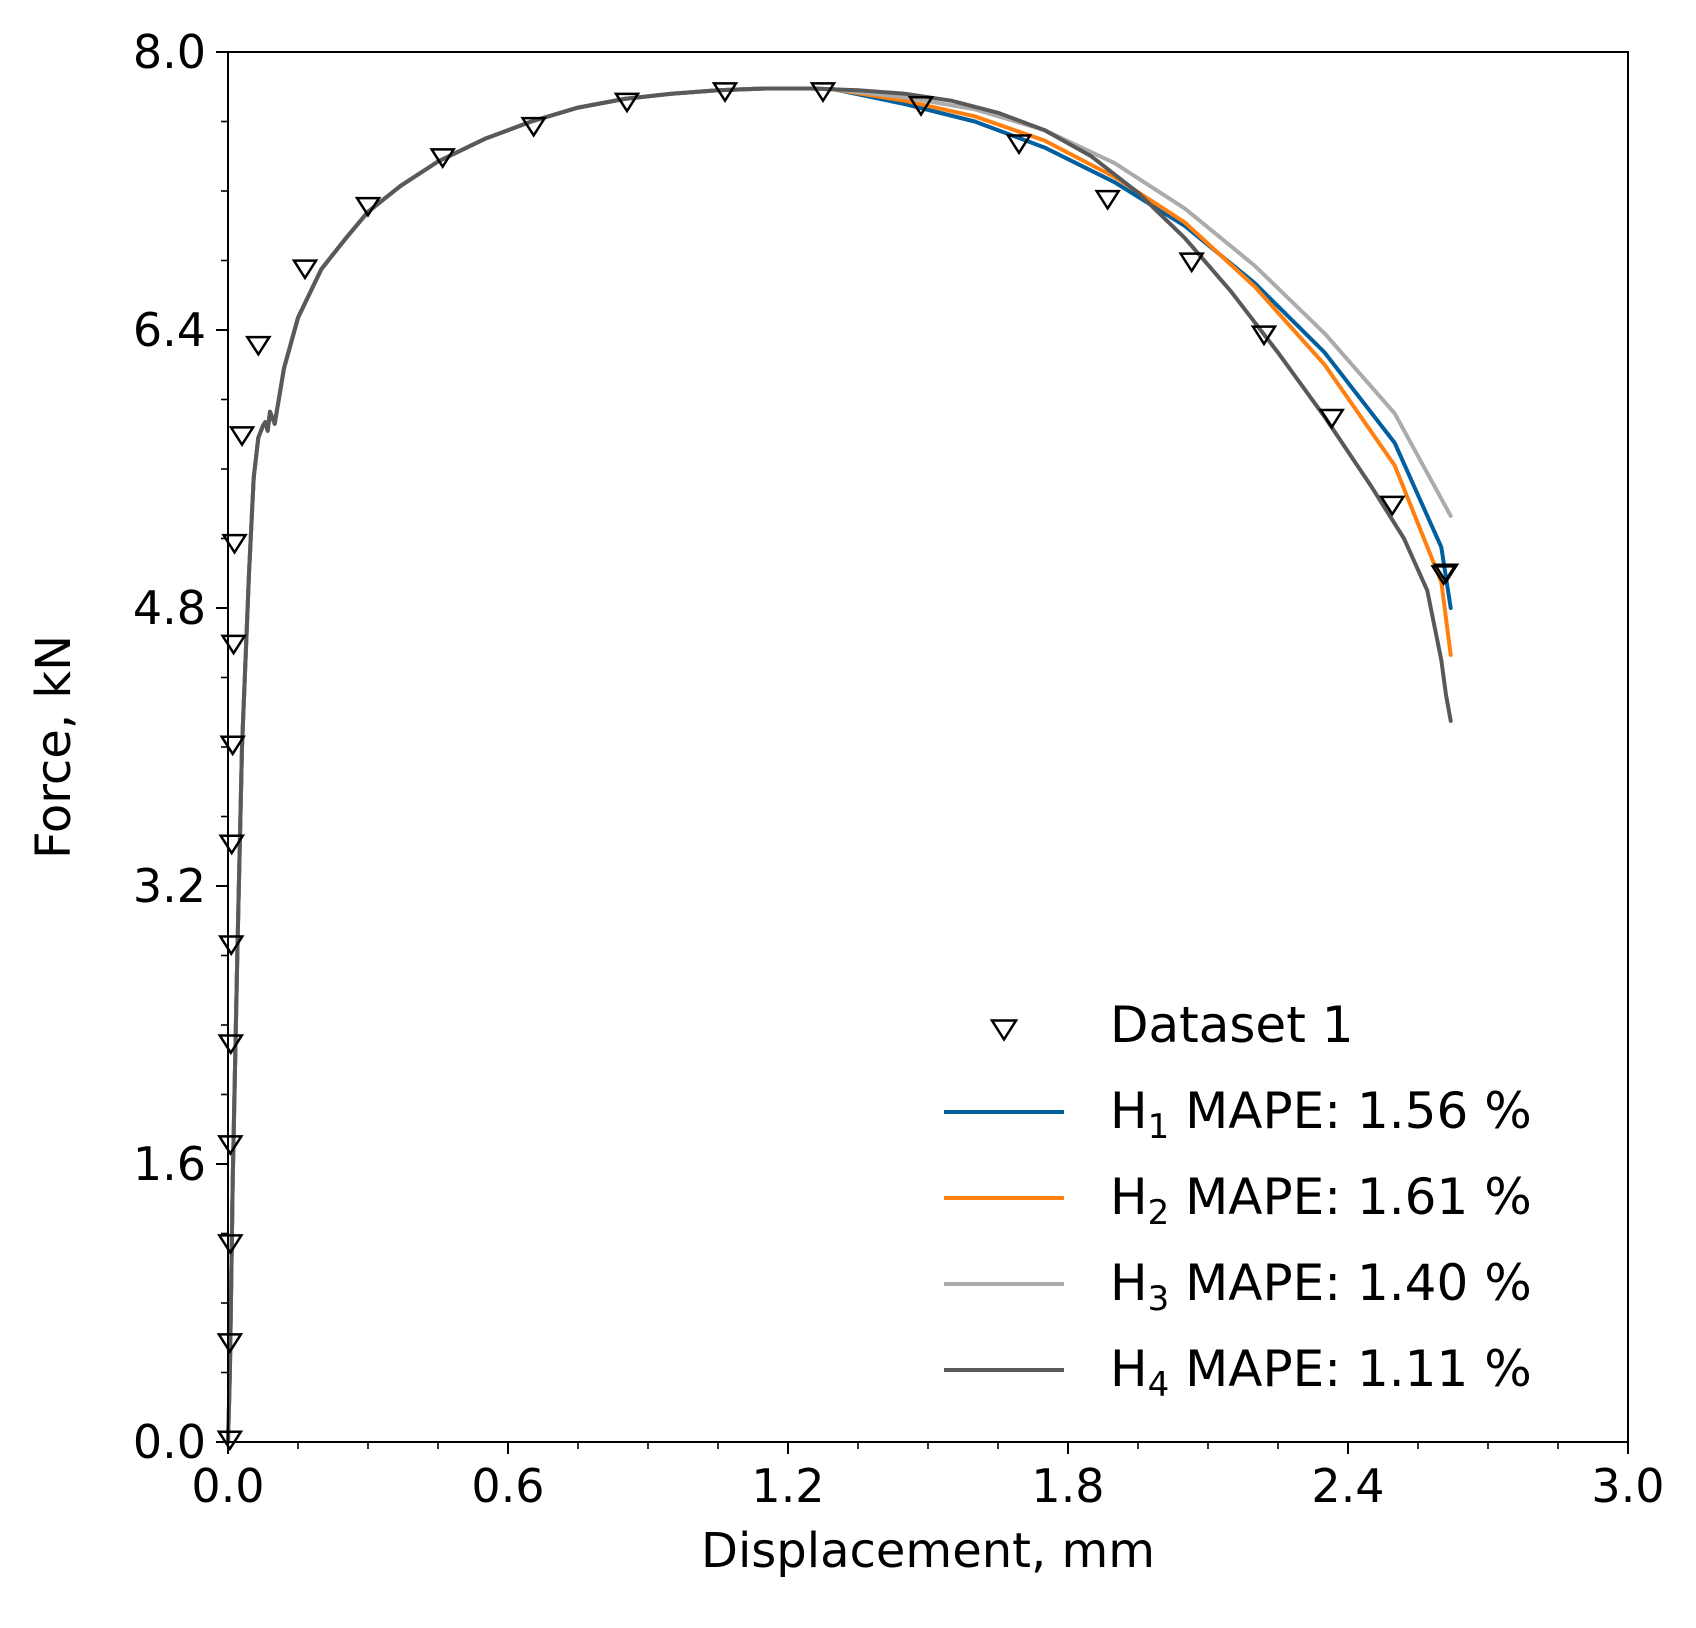 This screenshot has height=1628, width=1696. What do you see at coordinates (787, 1486) in the screenshot?
I see `x-tick-label: 1.2` at bounding box center [787, 1486].